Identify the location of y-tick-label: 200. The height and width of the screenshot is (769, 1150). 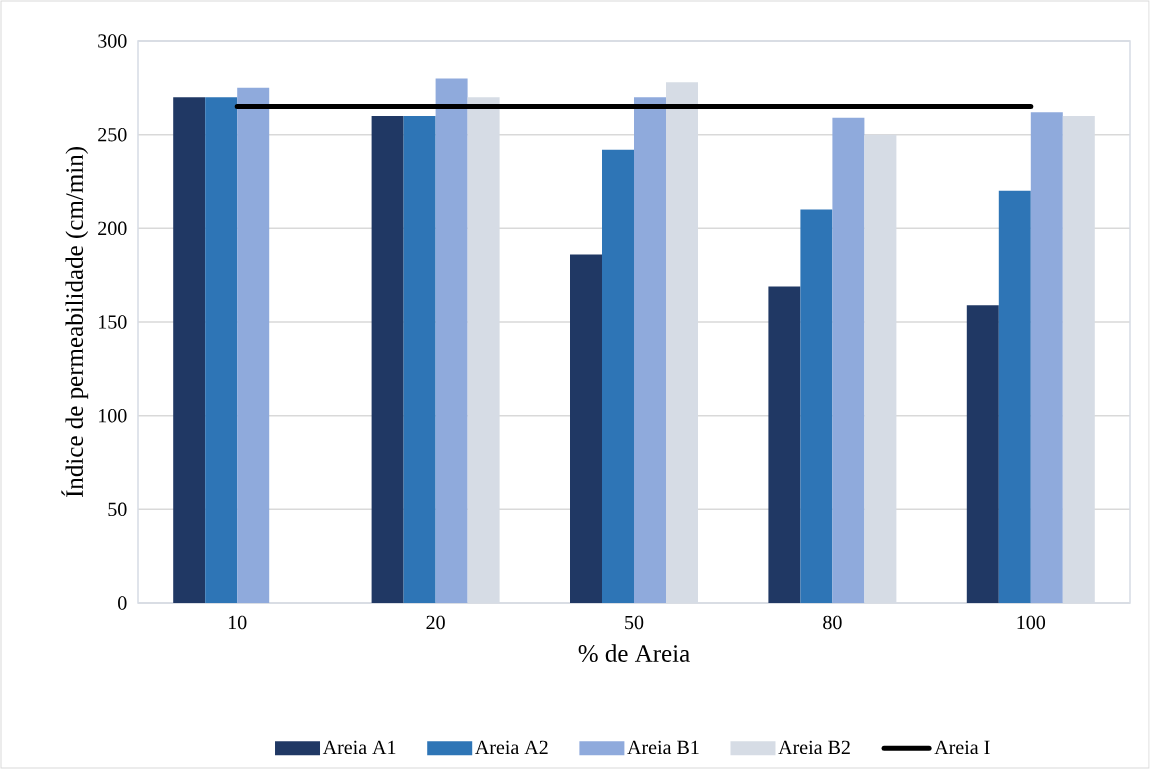
(112, 228).